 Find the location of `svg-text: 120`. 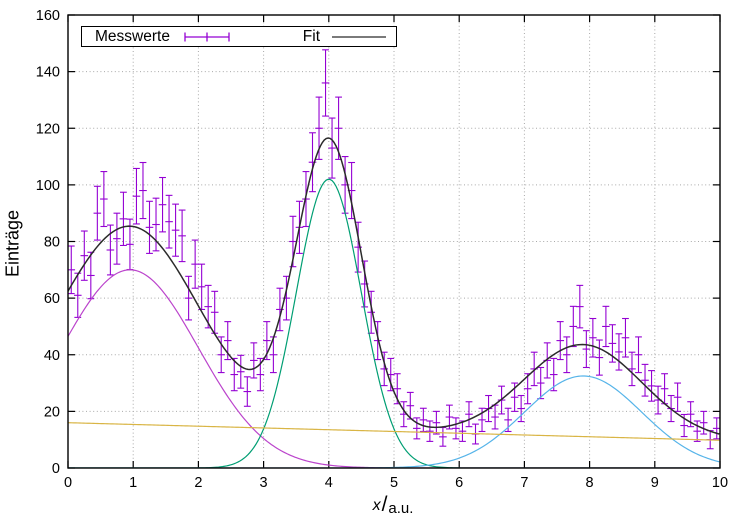

svg-text: 120 is located at coordinates (48, 129).